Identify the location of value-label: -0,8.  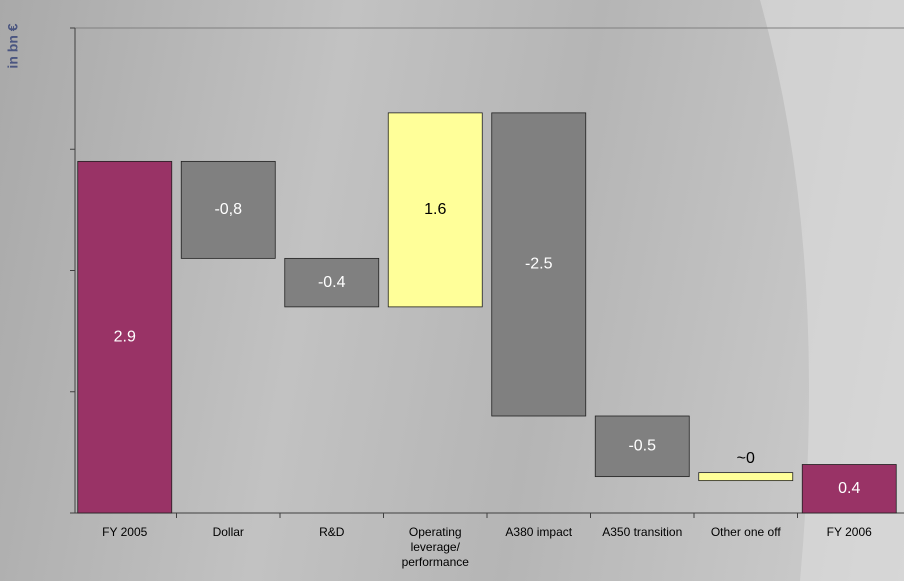
(228, 209).